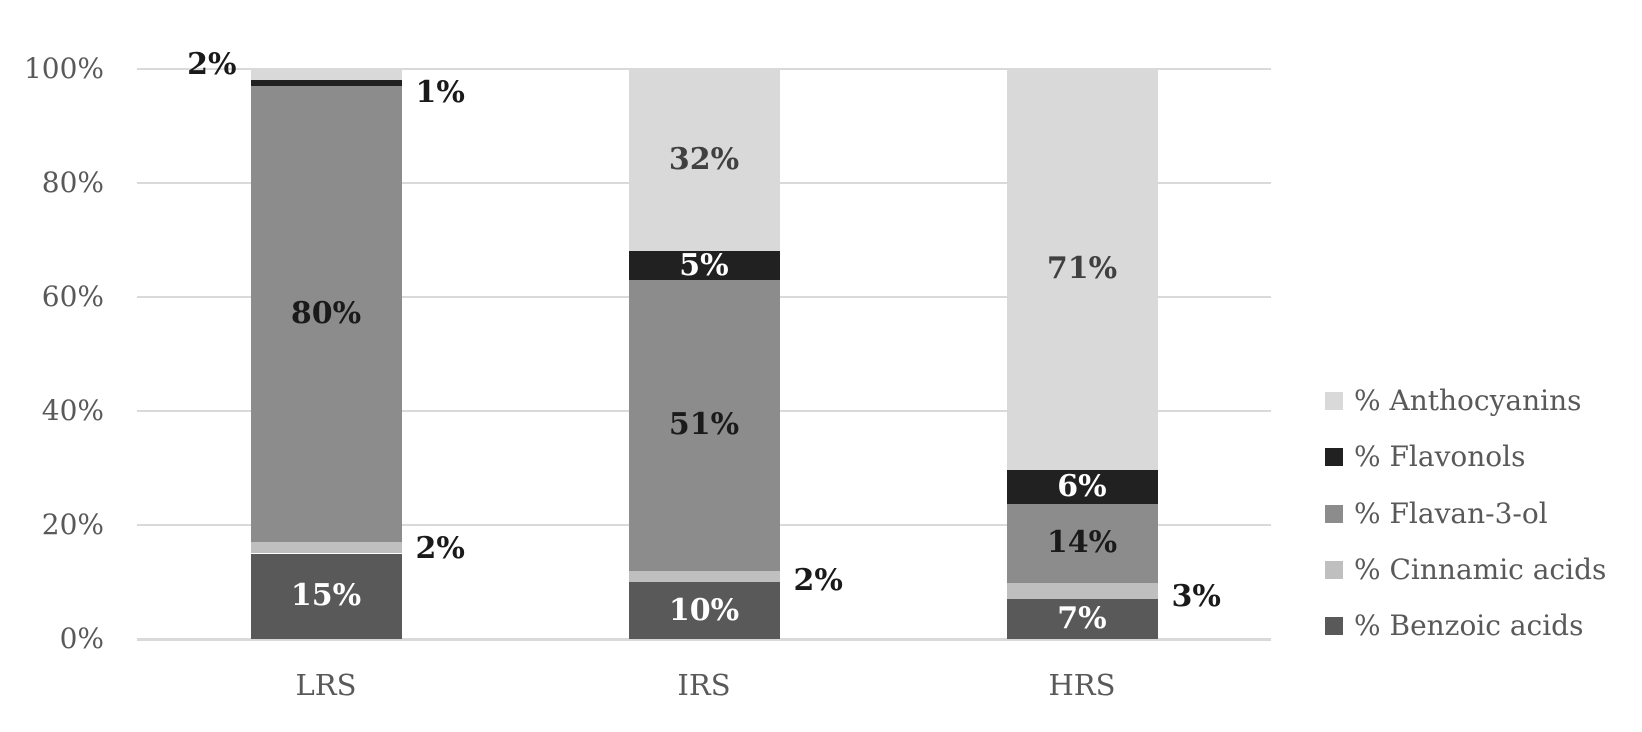 The height and width of the screenshot is (732, 1642). What do you see at coordinates (1196, 597) in the screenshot?
I see `data-label: 3%` at bounding box center [1196, 597].